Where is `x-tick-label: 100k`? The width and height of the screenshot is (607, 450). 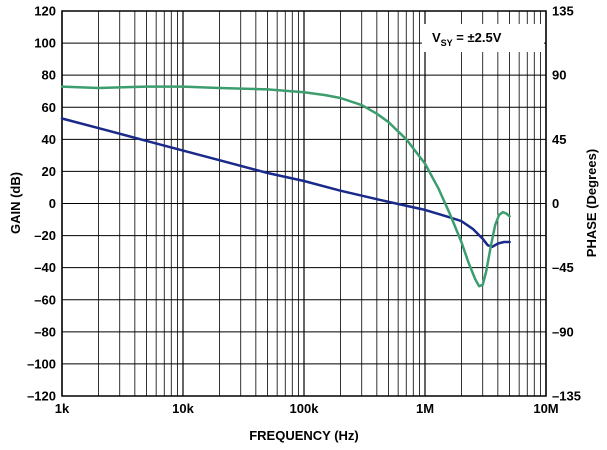 x-tick-label: 100k is located at coordinates (305, 408).